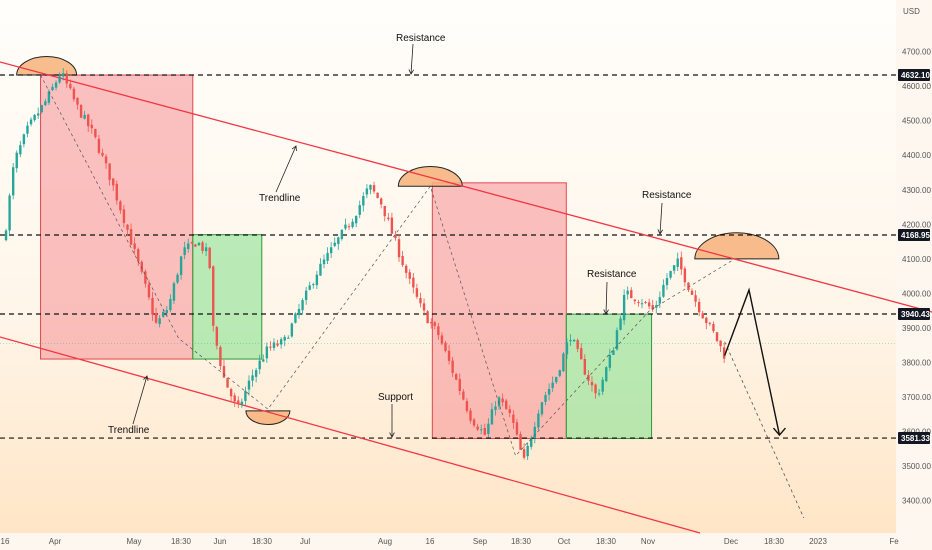  I want to click on annotation-trendline-lower: Trendline, so click(129, 430).